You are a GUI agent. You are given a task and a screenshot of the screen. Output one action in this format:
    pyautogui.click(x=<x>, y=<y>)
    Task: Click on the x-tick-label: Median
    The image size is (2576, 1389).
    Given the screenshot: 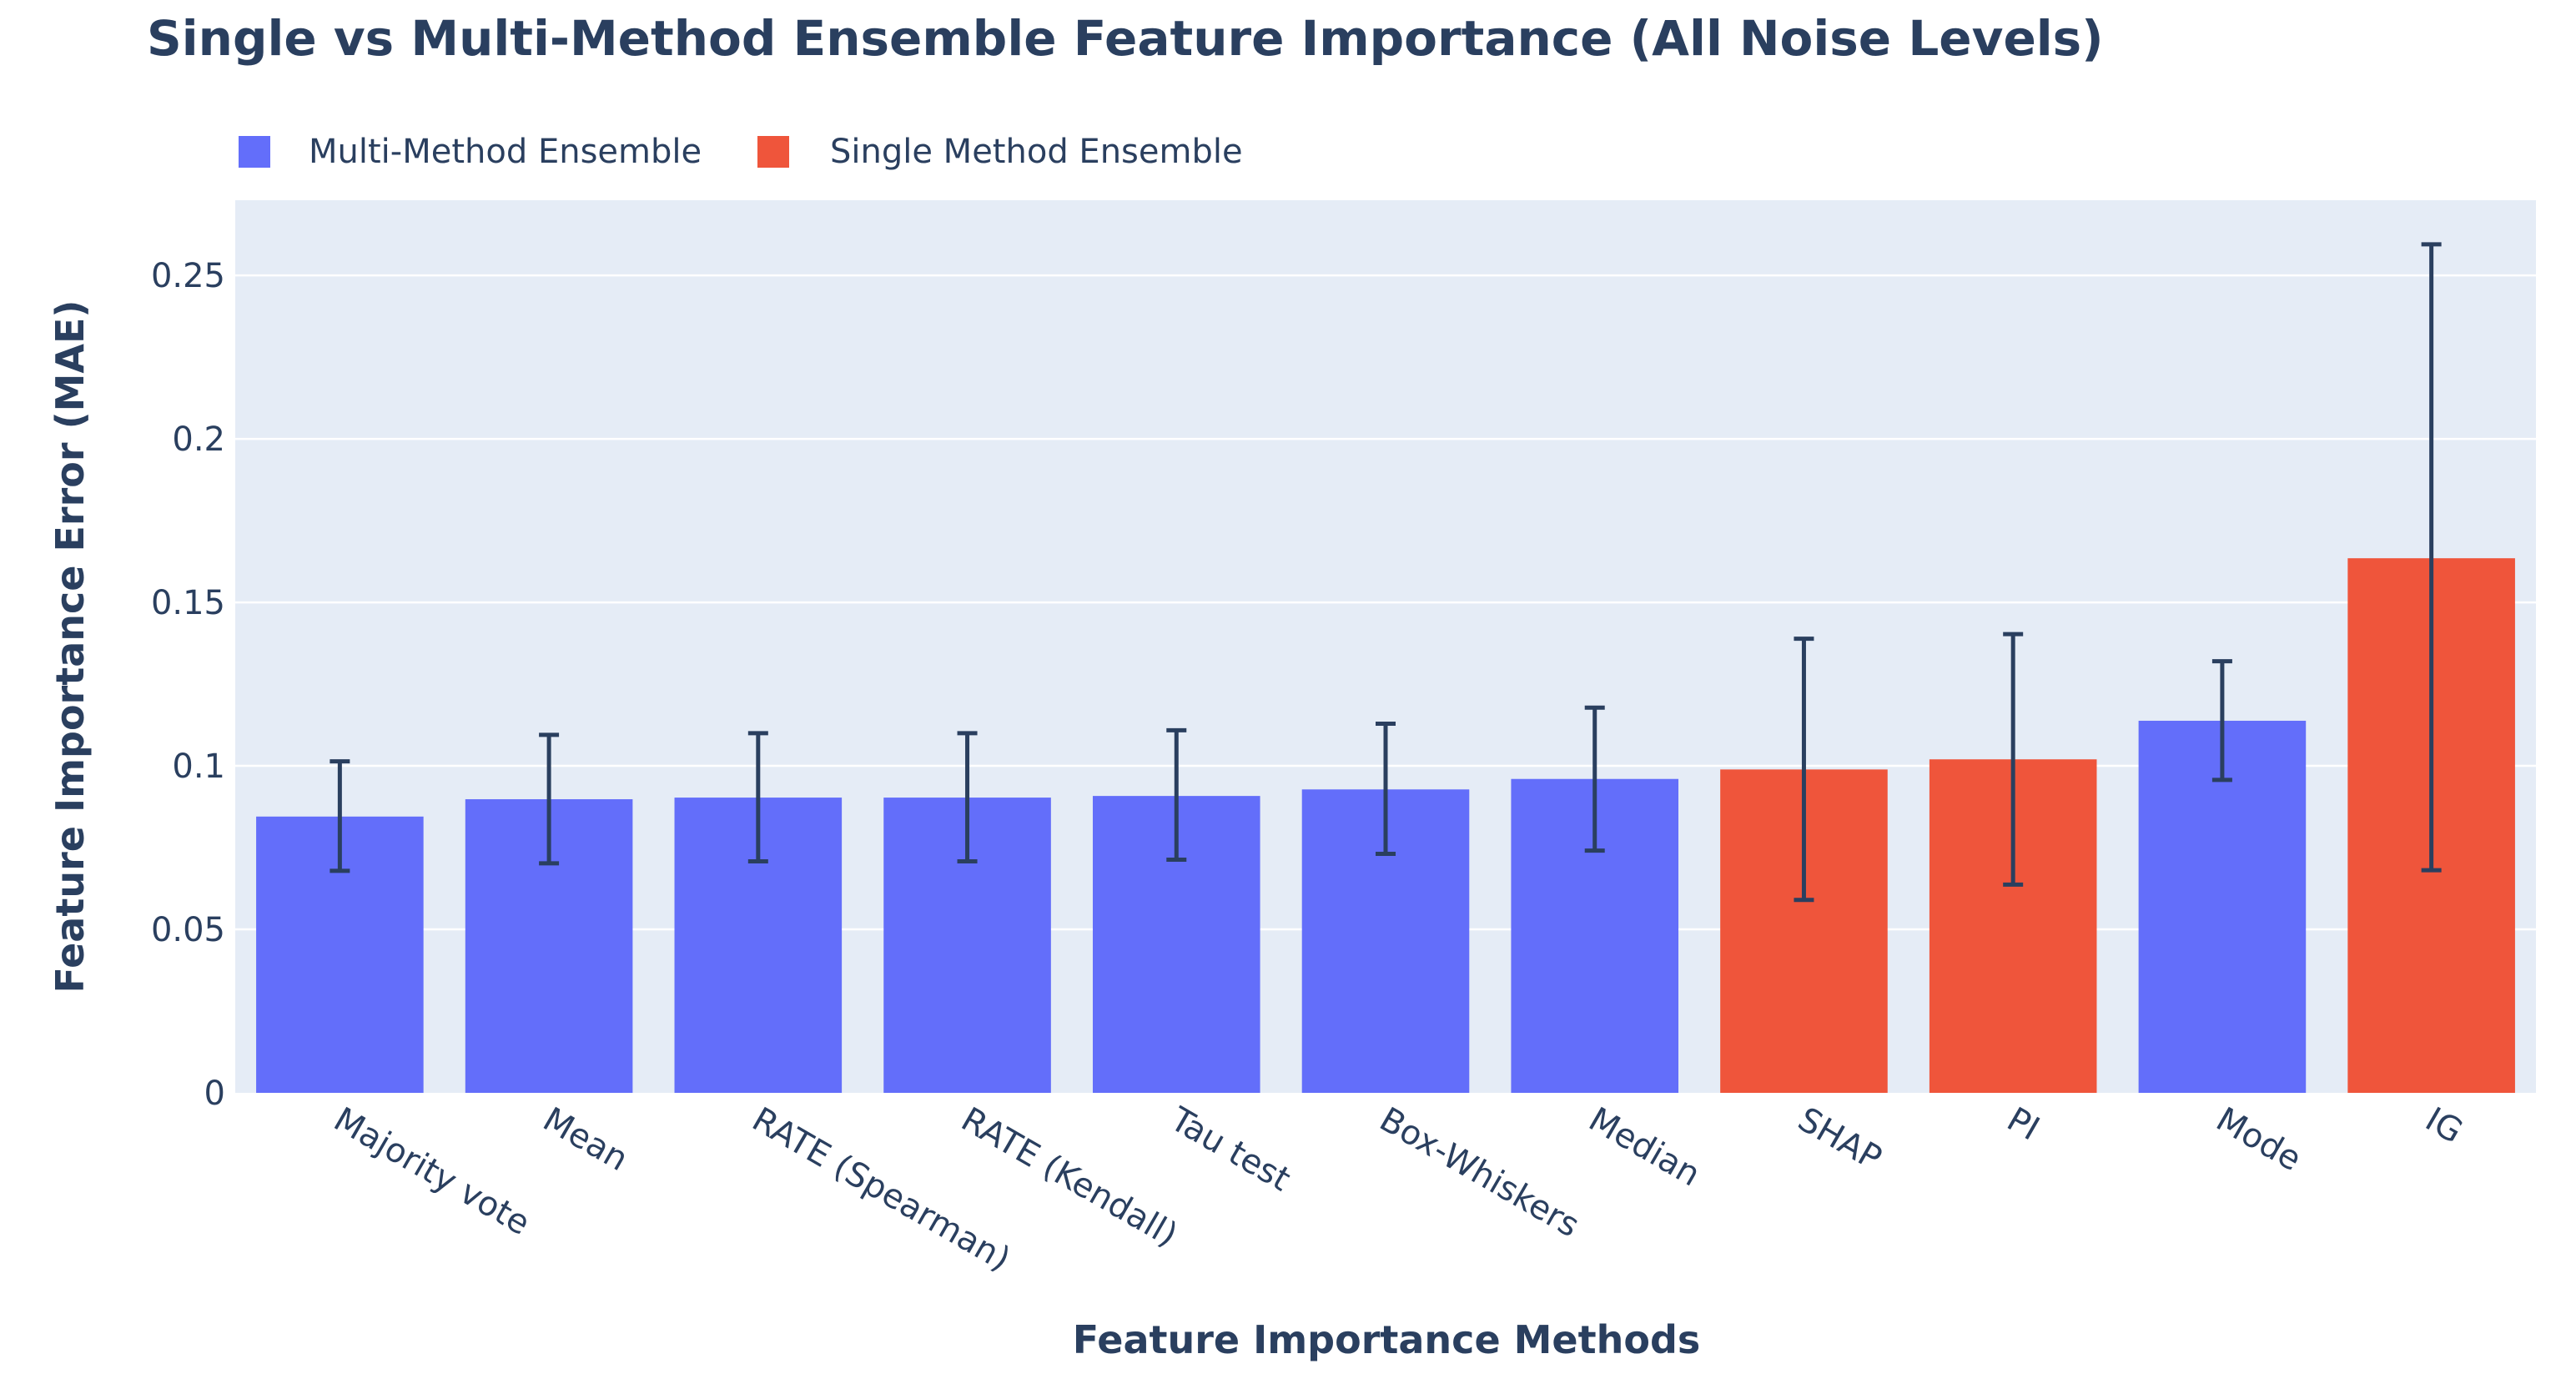 What is the action you would take?
    pyautogui.click(x=1644, y=1147)
    